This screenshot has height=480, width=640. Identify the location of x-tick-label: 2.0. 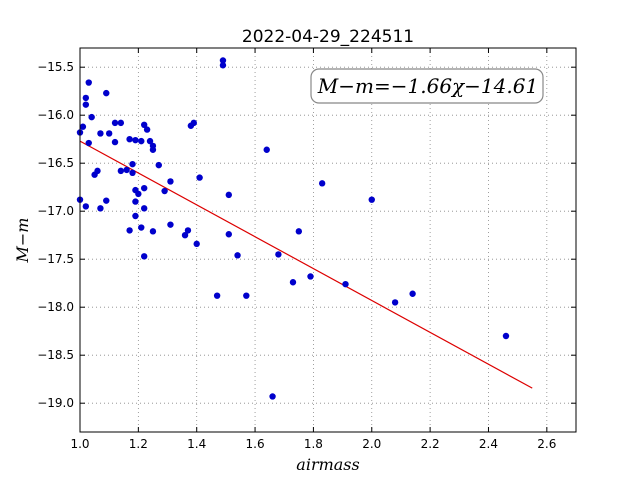
(371, 444).